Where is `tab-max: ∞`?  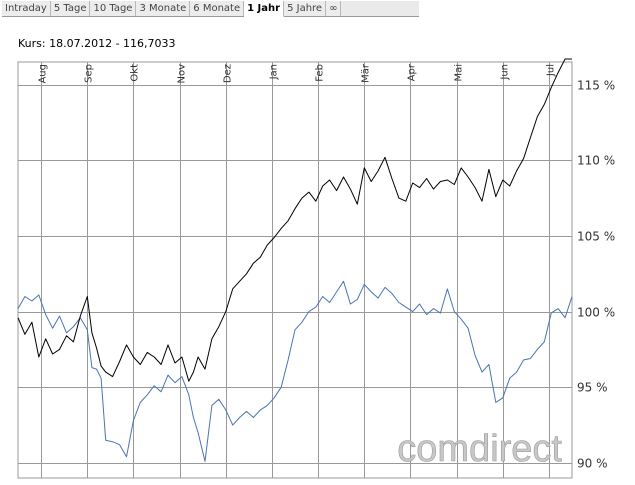
tab-max: ∞ is located at coordinates (334, 8).